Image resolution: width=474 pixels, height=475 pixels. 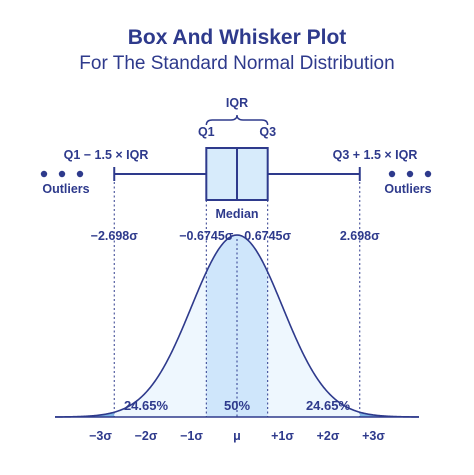 I want to click on x-tick-label-2: −1σ, so click(x=191, y=436).